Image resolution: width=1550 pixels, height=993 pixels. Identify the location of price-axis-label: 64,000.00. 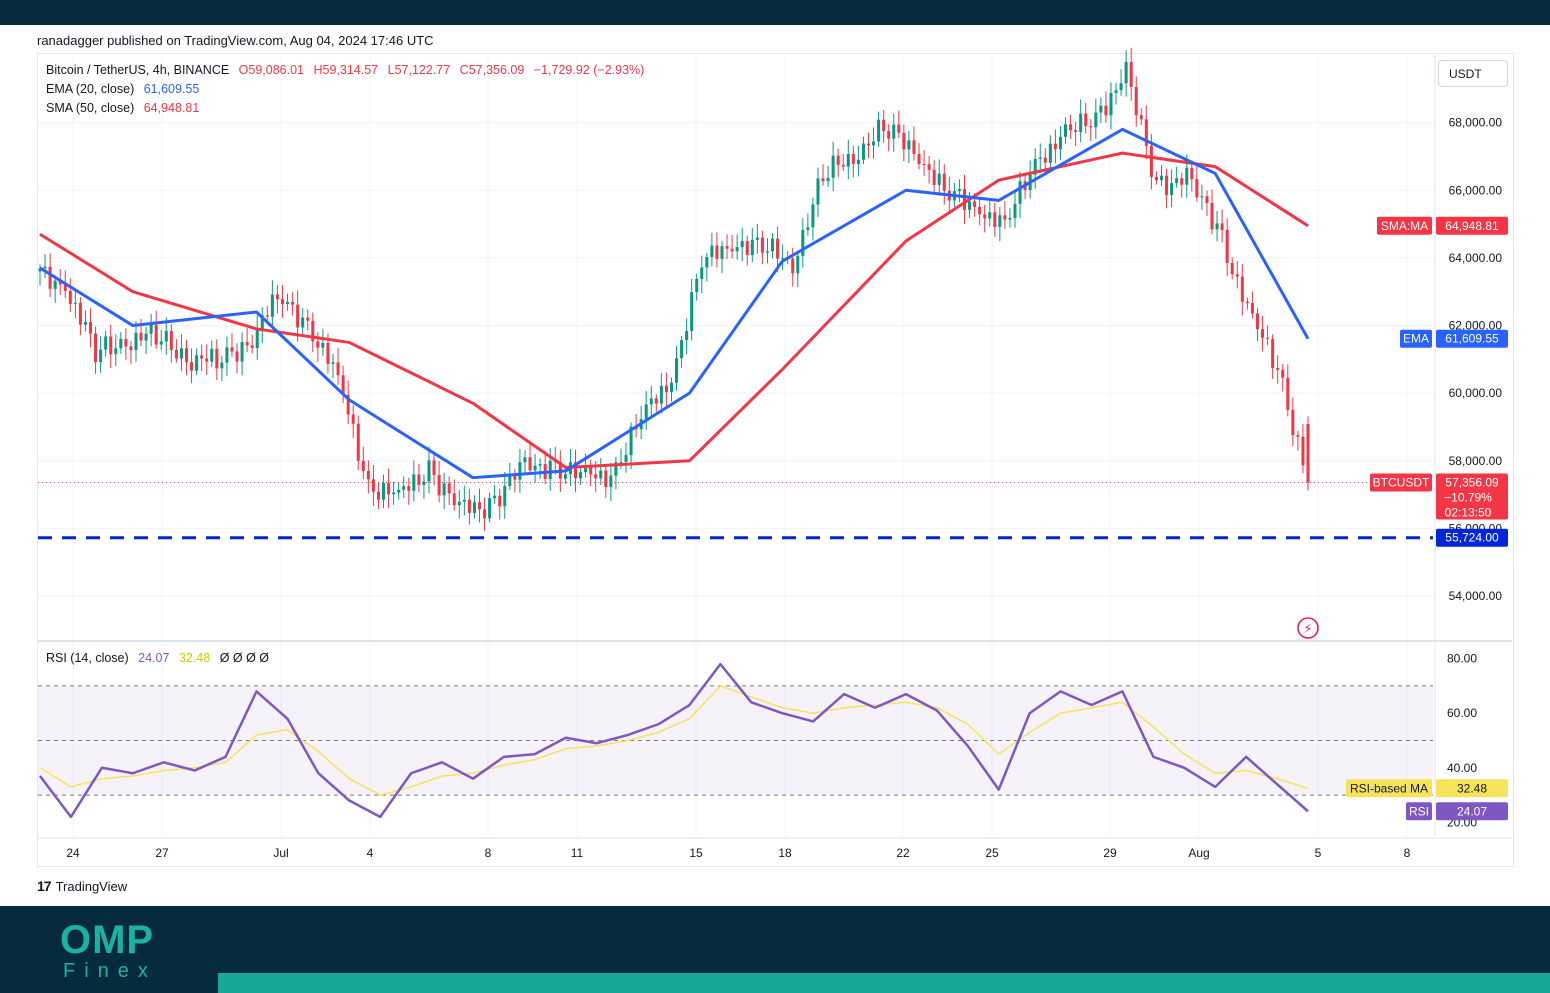
(1476, 258).